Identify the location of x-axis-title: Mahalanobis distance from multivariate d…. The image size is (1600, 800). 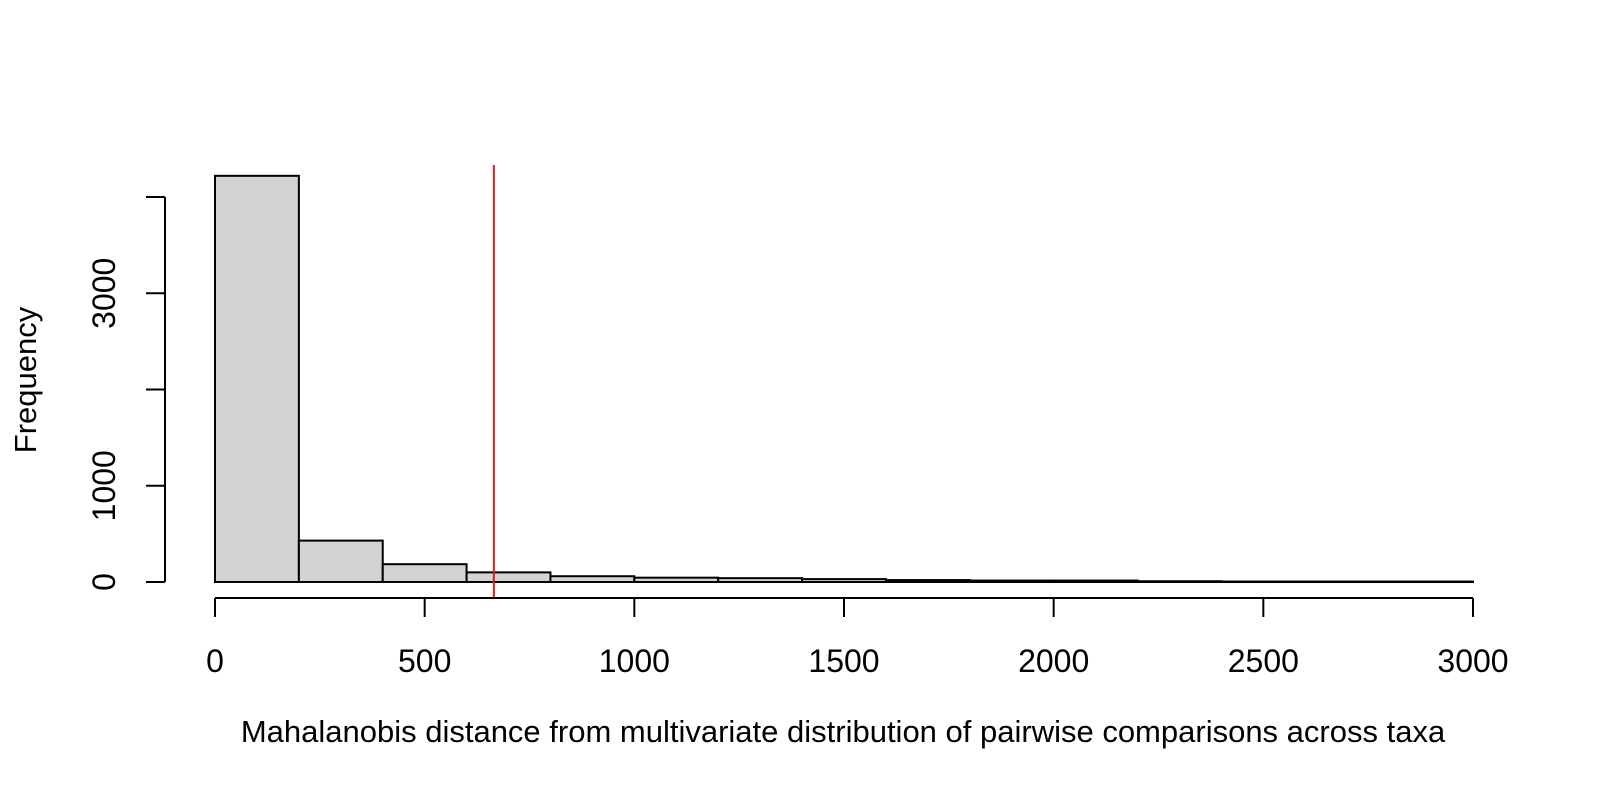
(843, 731).